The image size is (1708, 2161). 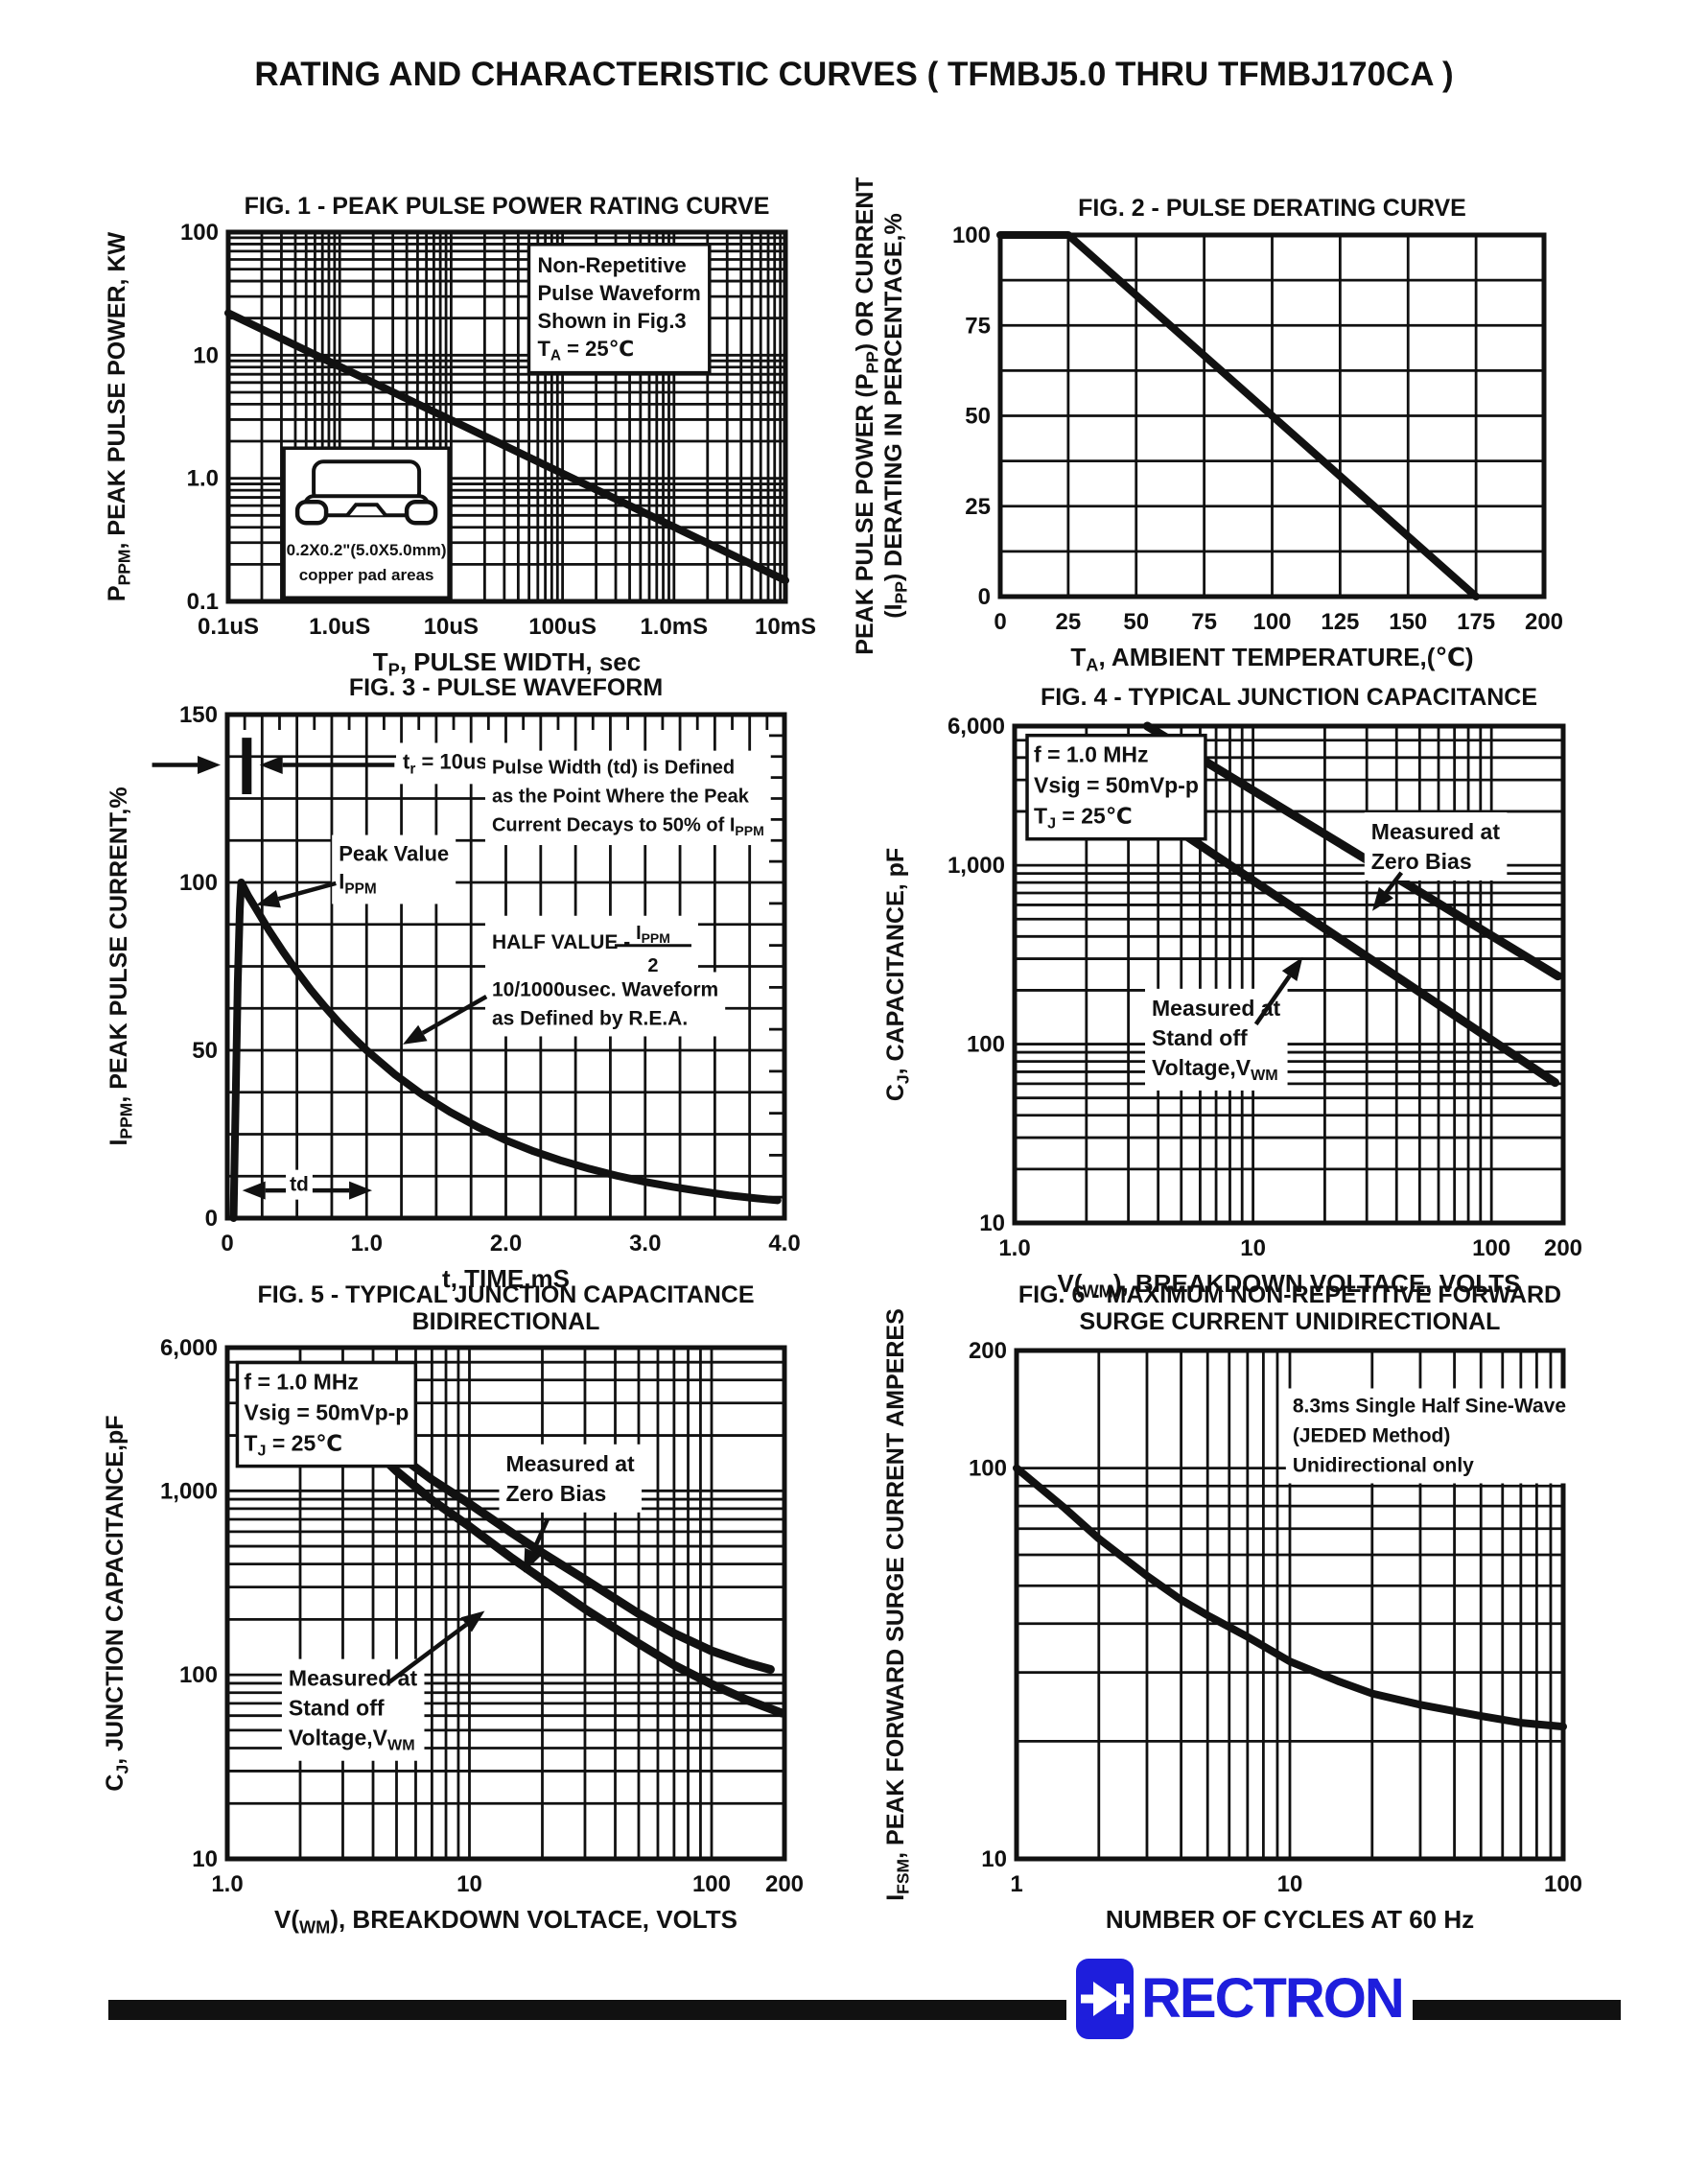 What do you see at coordinates (506, 1050) in the screenshot?
I see `fig3-series-pulse-waveform` at bounding box center [506, 1050].